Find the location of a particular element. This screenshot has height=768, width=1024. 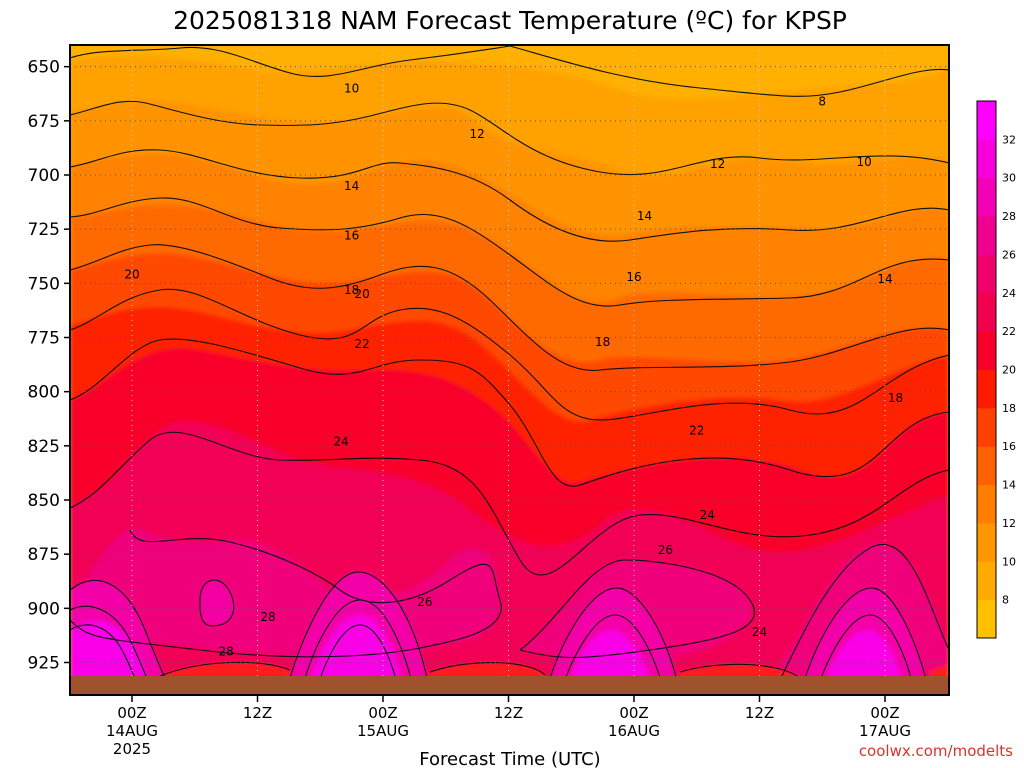

colorbar-tick-label: 28 is located at coordinates (1009, 216).